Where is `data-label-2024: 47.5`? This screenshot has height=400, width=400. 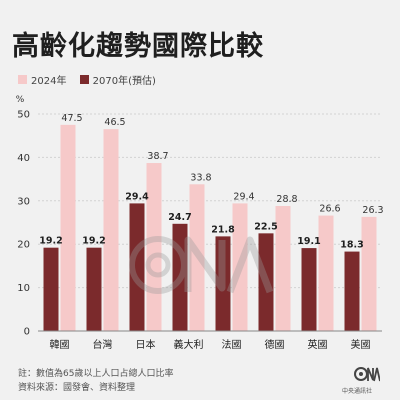
data-label-2024: 47.5 is located at coordinates (71, 118).